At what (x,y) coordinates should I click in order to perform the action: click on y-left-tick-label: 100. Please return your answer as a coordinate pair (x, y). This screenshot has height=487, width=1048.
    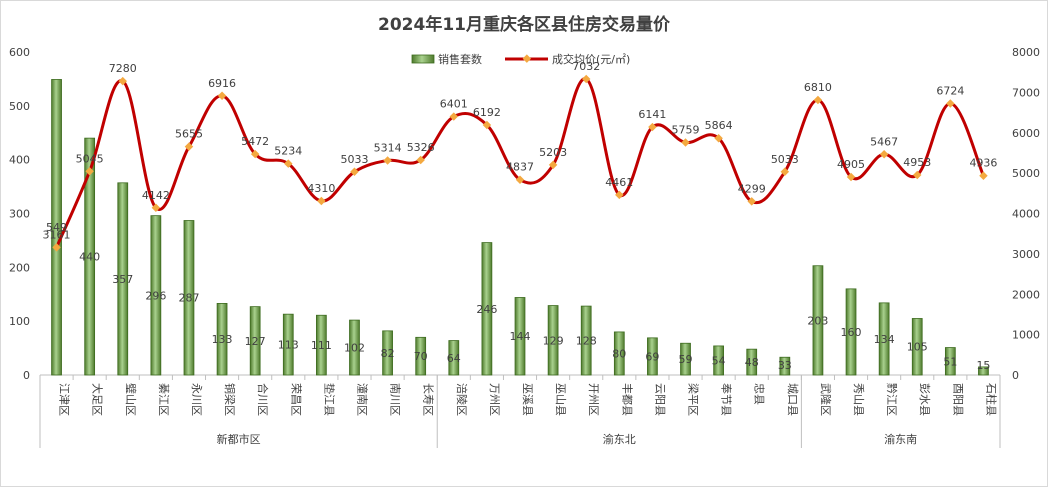
    Looking at the image, I should click on (19, 321).